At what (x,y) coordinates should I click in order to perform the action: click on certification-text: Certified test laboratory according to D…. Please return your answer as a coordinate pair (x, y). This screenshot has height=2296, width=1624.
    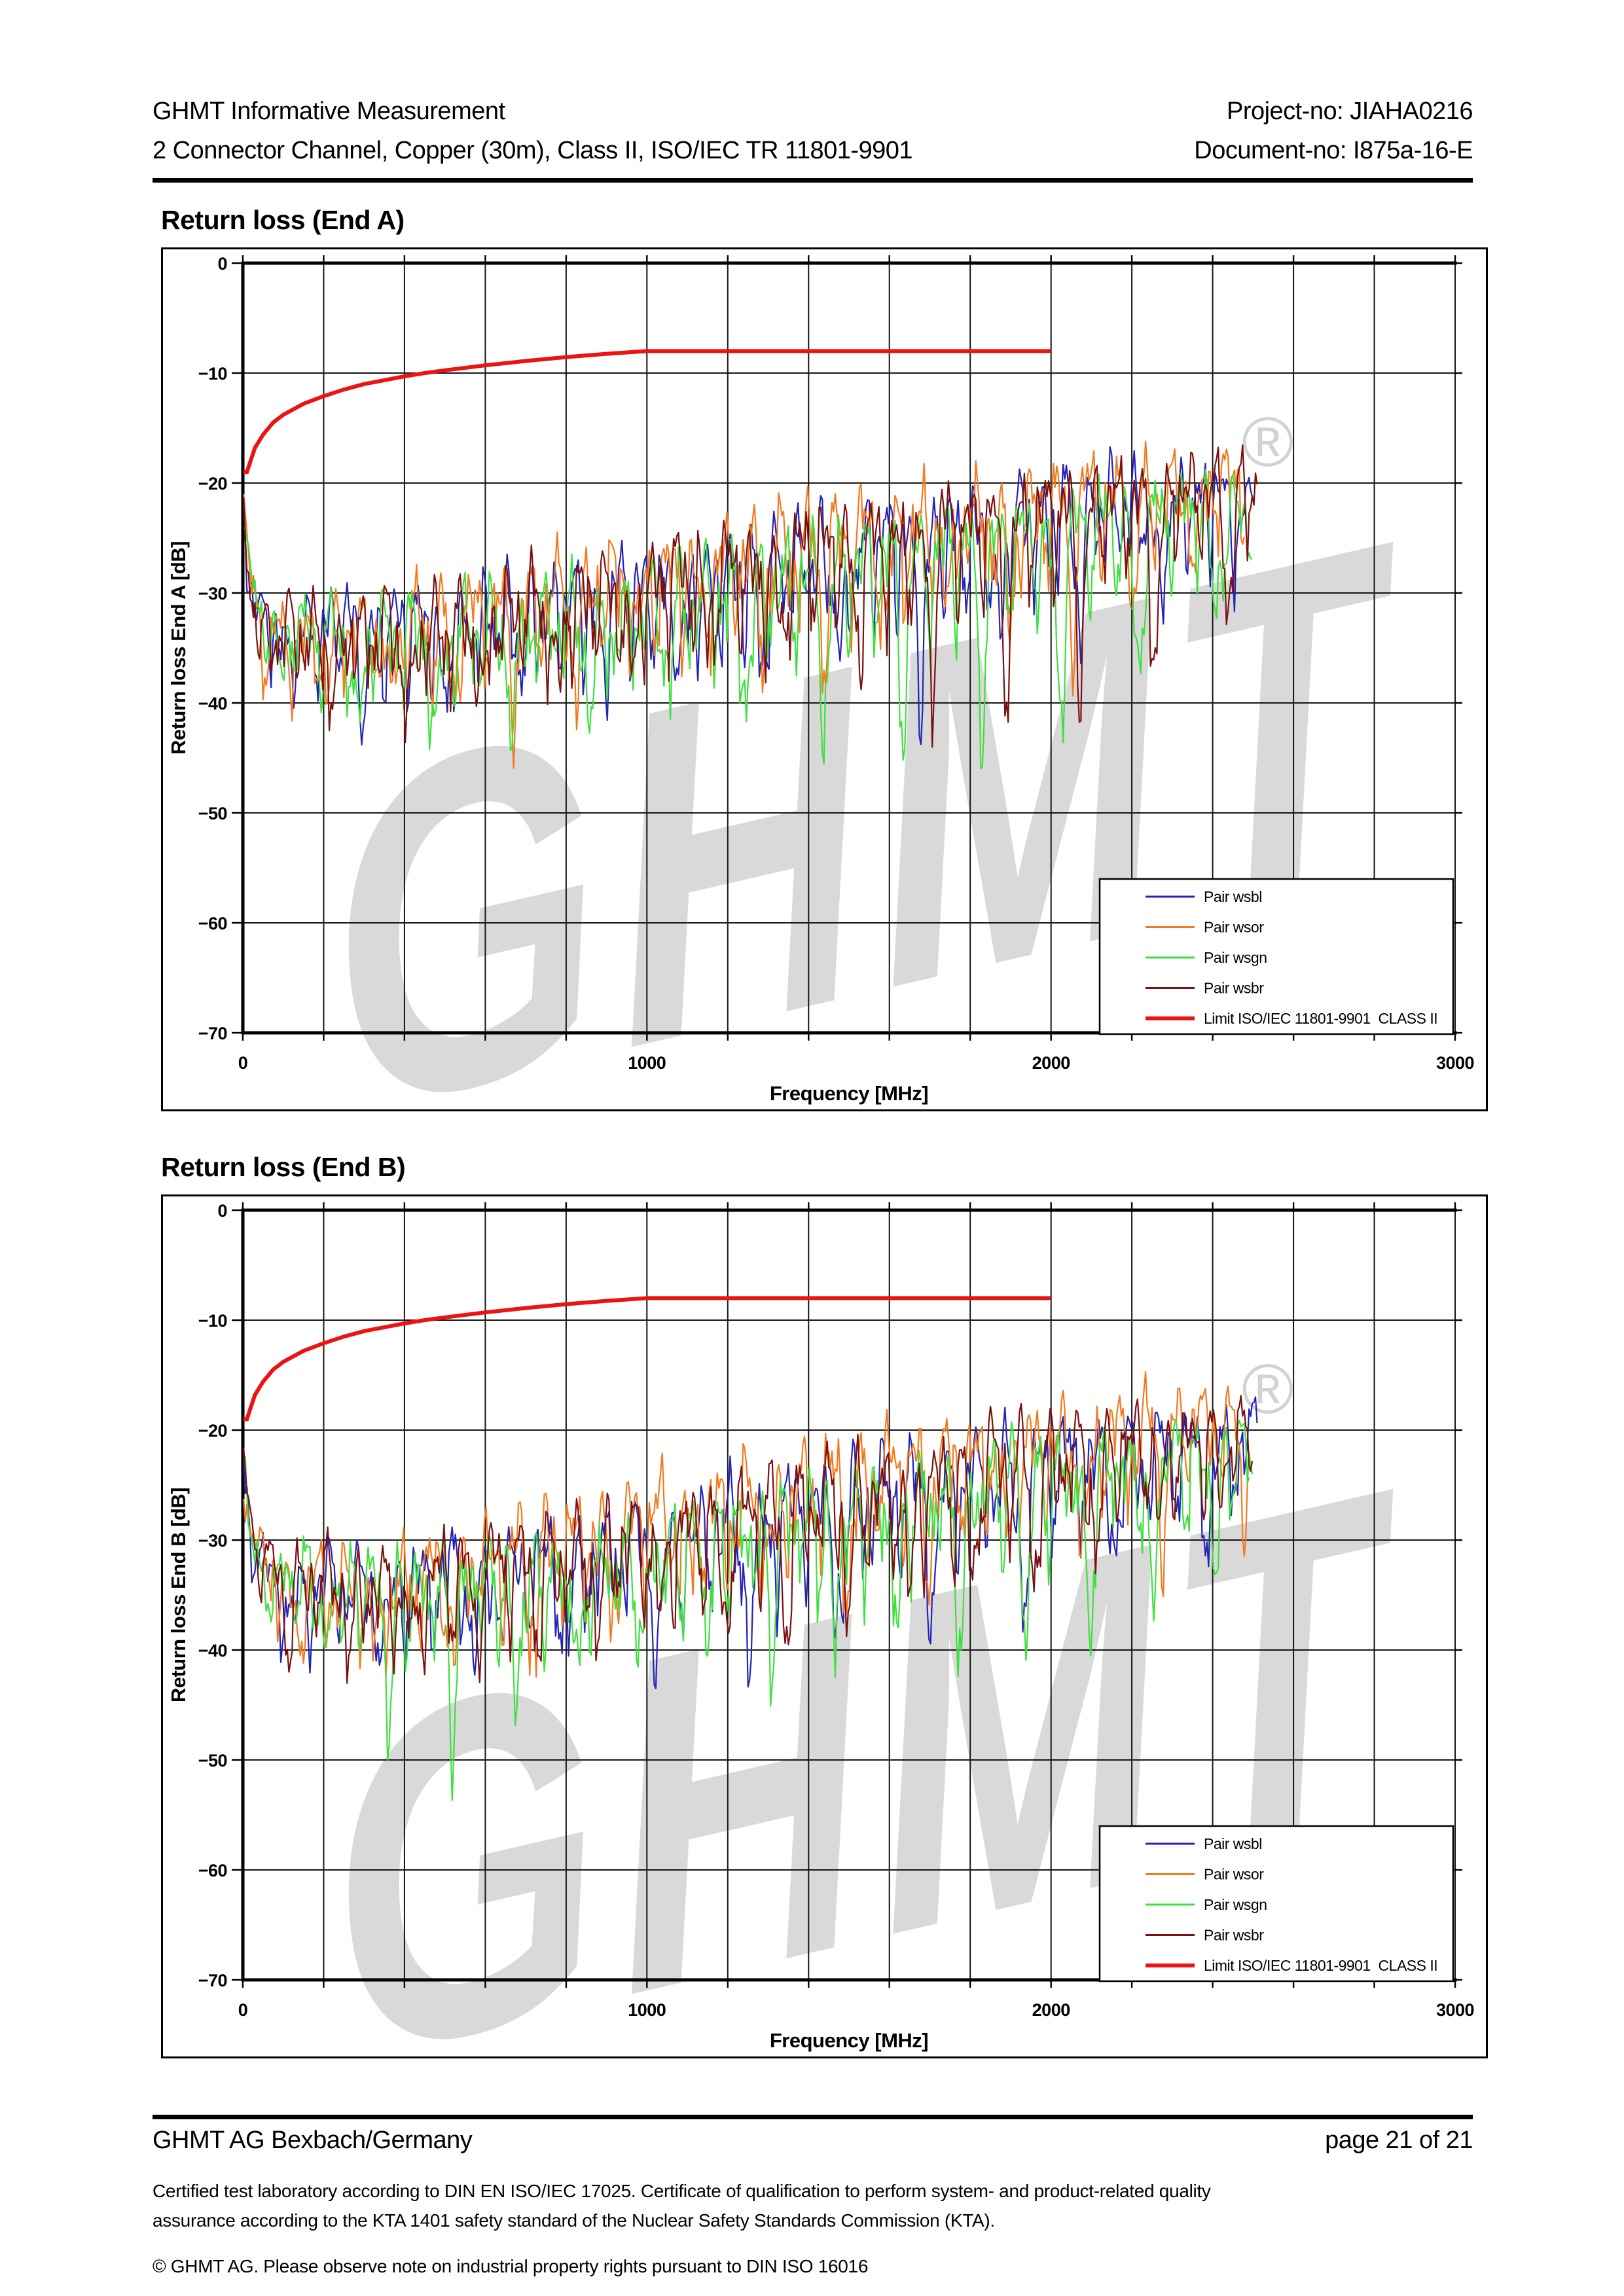
    Looking at the image, I should click on (813, 2205).